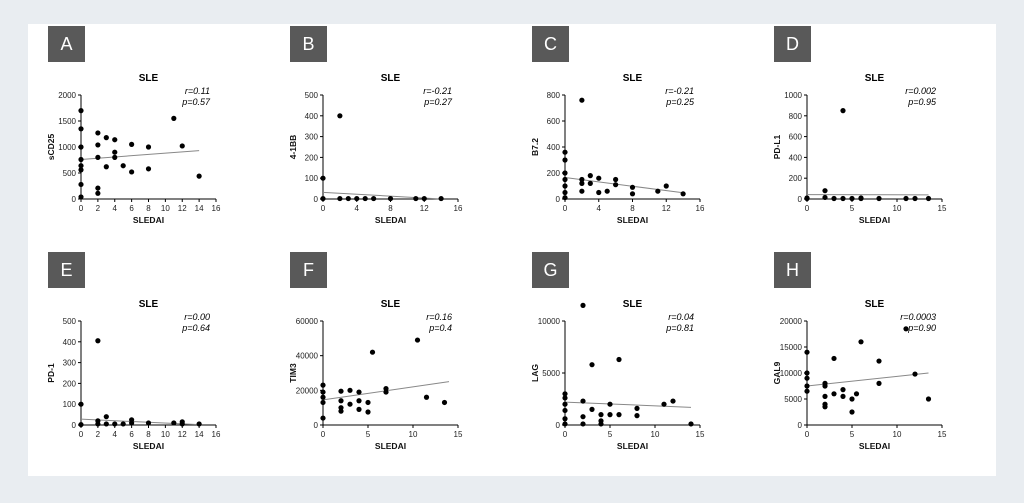 The width and height of the screenshot is (1024, 503). What do you see at coordinates (98, 208) in the screenshot?
I see `x-tick-label: 2` at bounding box center [98, 208].